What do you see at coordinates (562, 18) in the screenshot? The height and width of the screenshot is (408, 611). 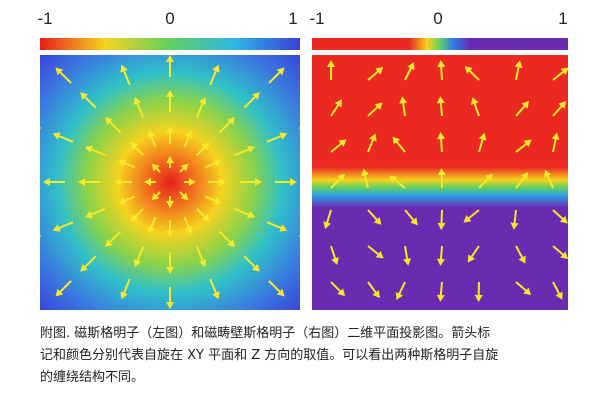 I see `colorbar-label: 1` at bounding box center [562, 18].